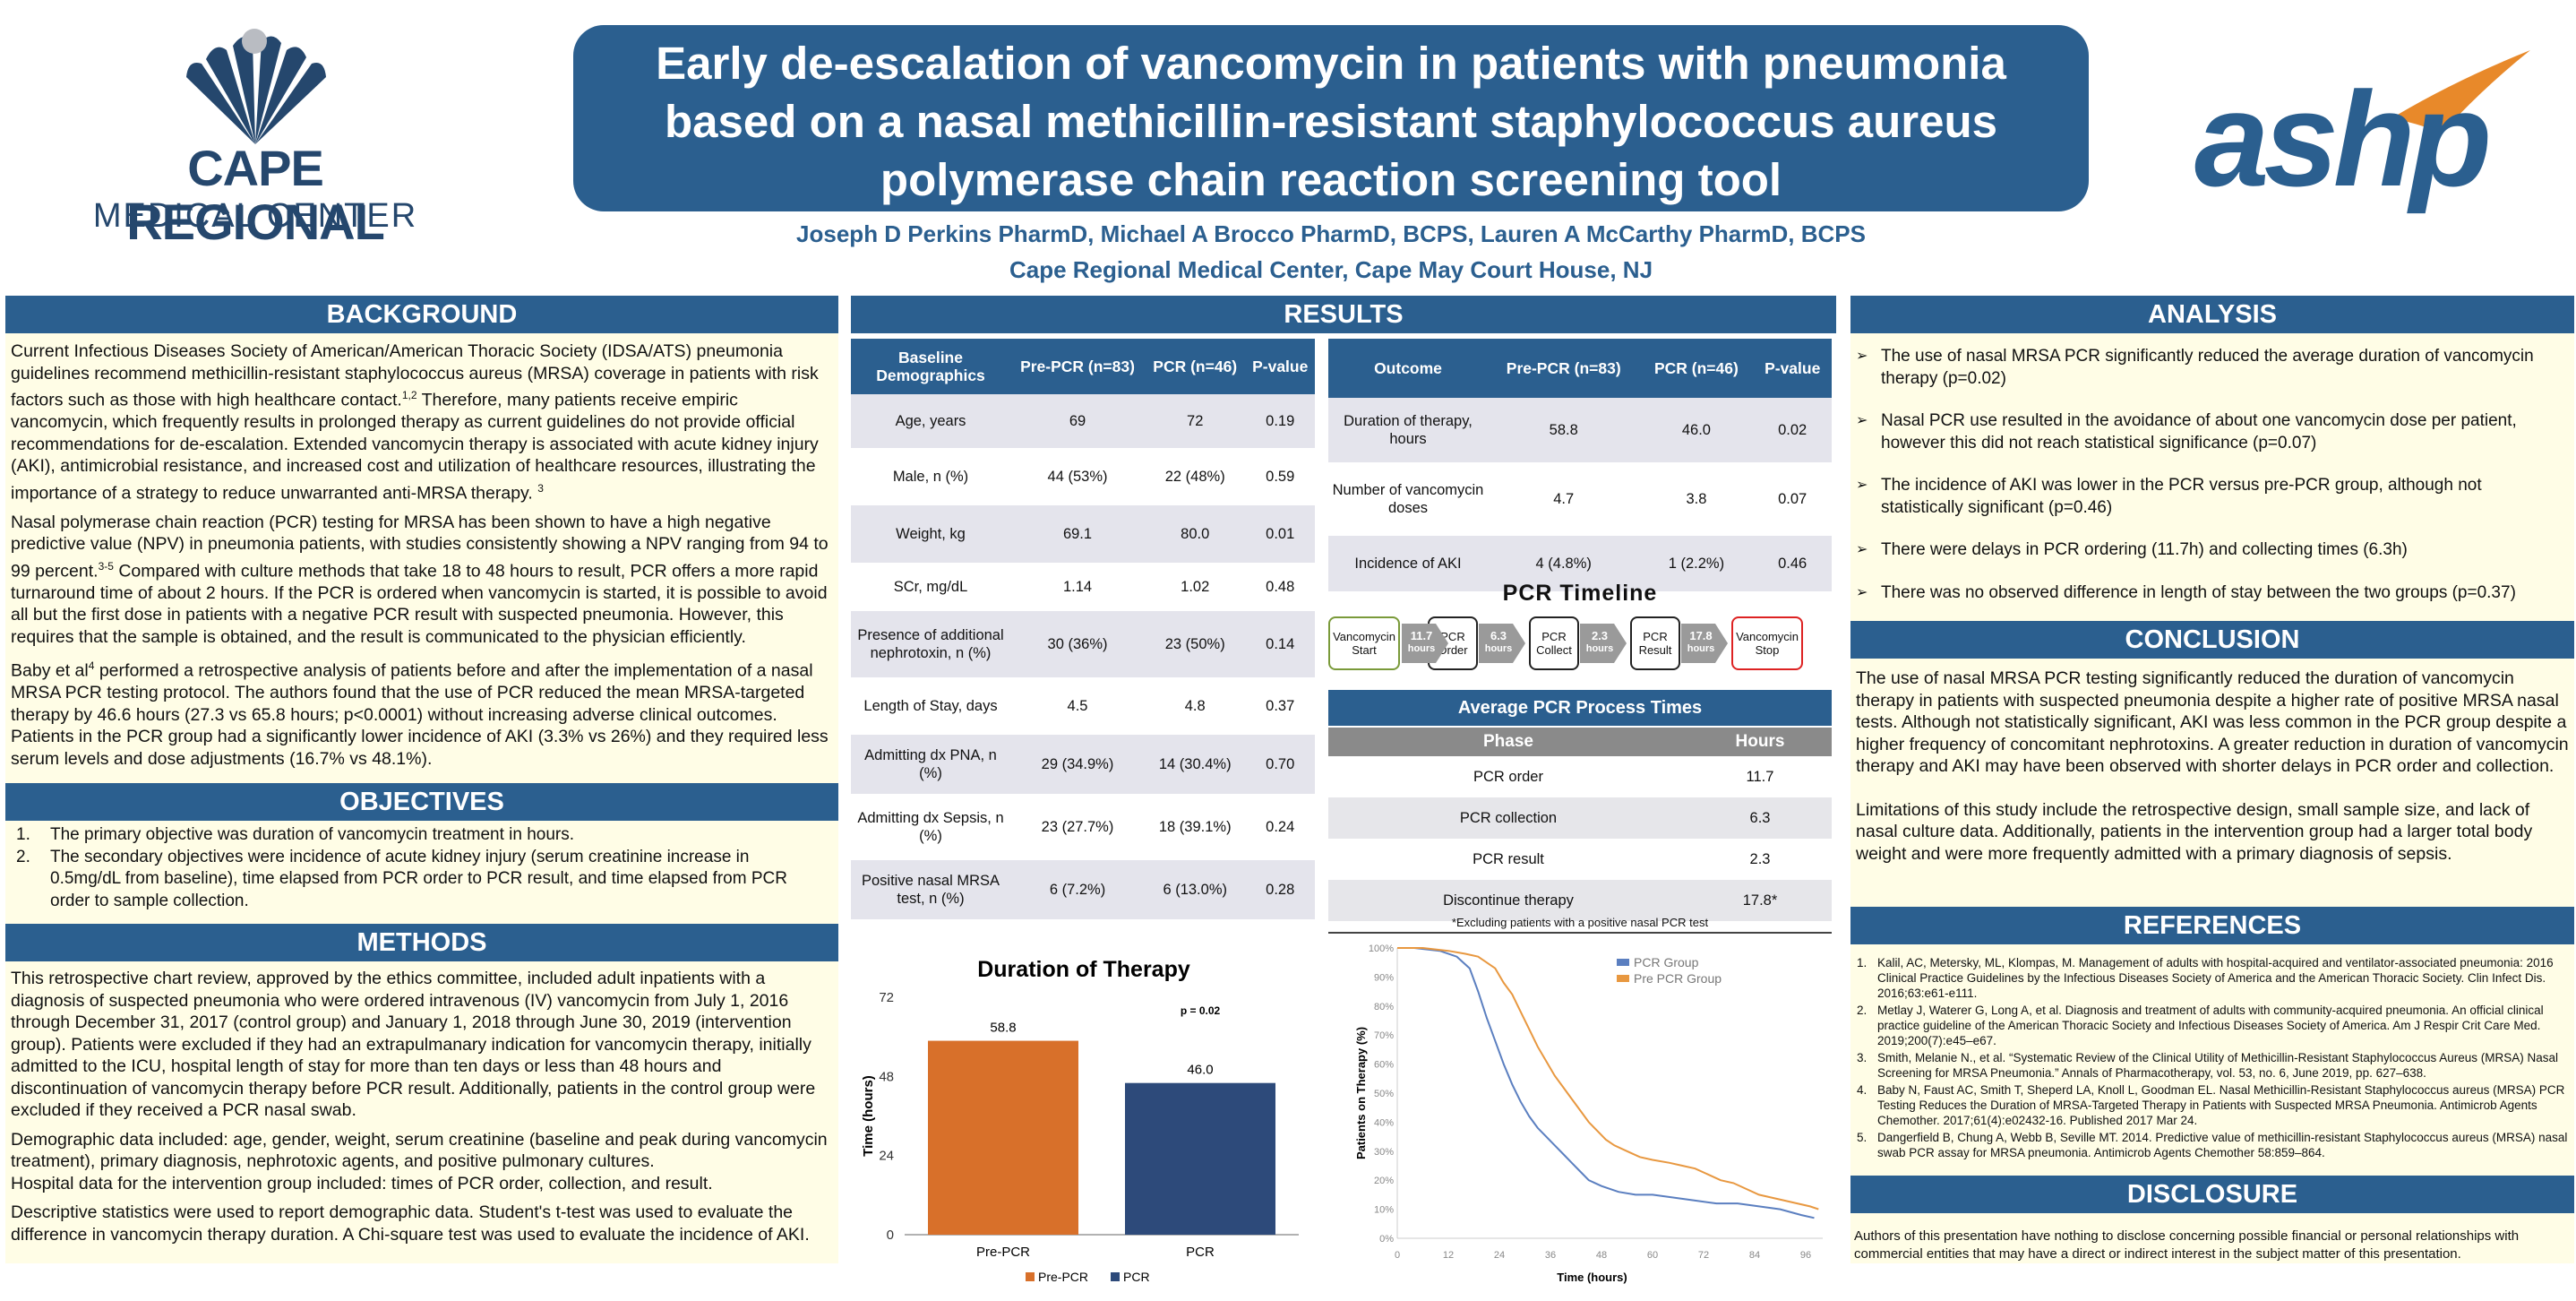 This screenshot has width=2576, height=1301. I want to click on table-header-cell: Phase, so click(1508, 742).